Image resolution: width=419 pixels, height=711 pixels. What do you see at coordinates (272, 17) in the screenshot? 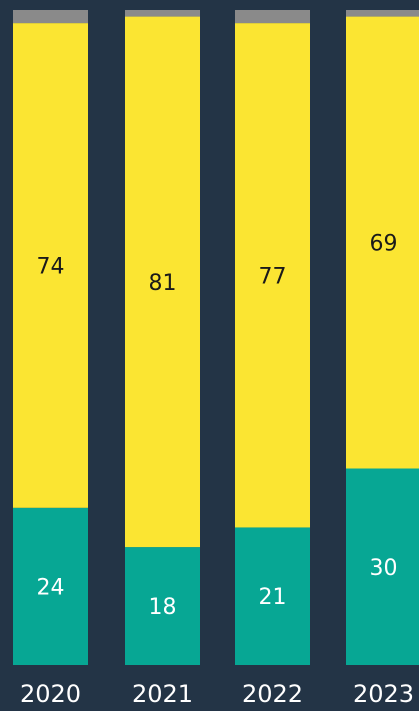
I see `bar-segment-grey-2022` at bounding box center [272, 17].